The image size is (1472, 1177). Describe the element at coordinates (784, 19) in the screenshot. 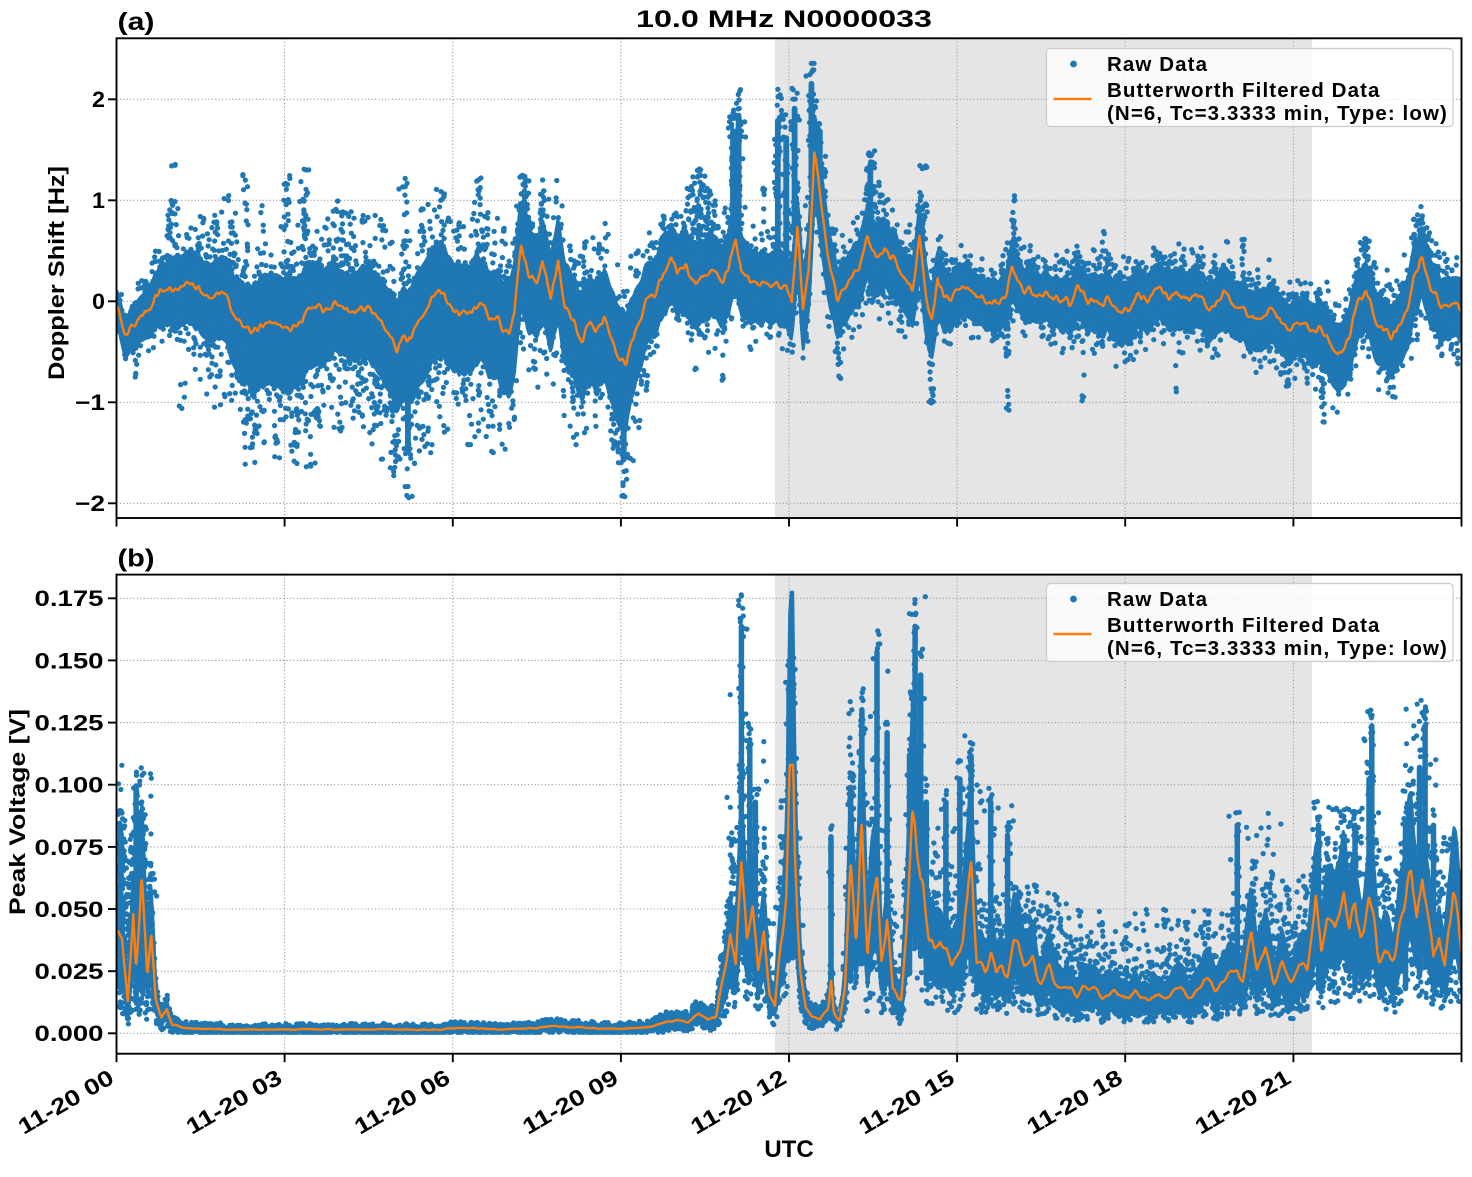

I see `svg-text: 10.0 MHz N0000033` at that location.